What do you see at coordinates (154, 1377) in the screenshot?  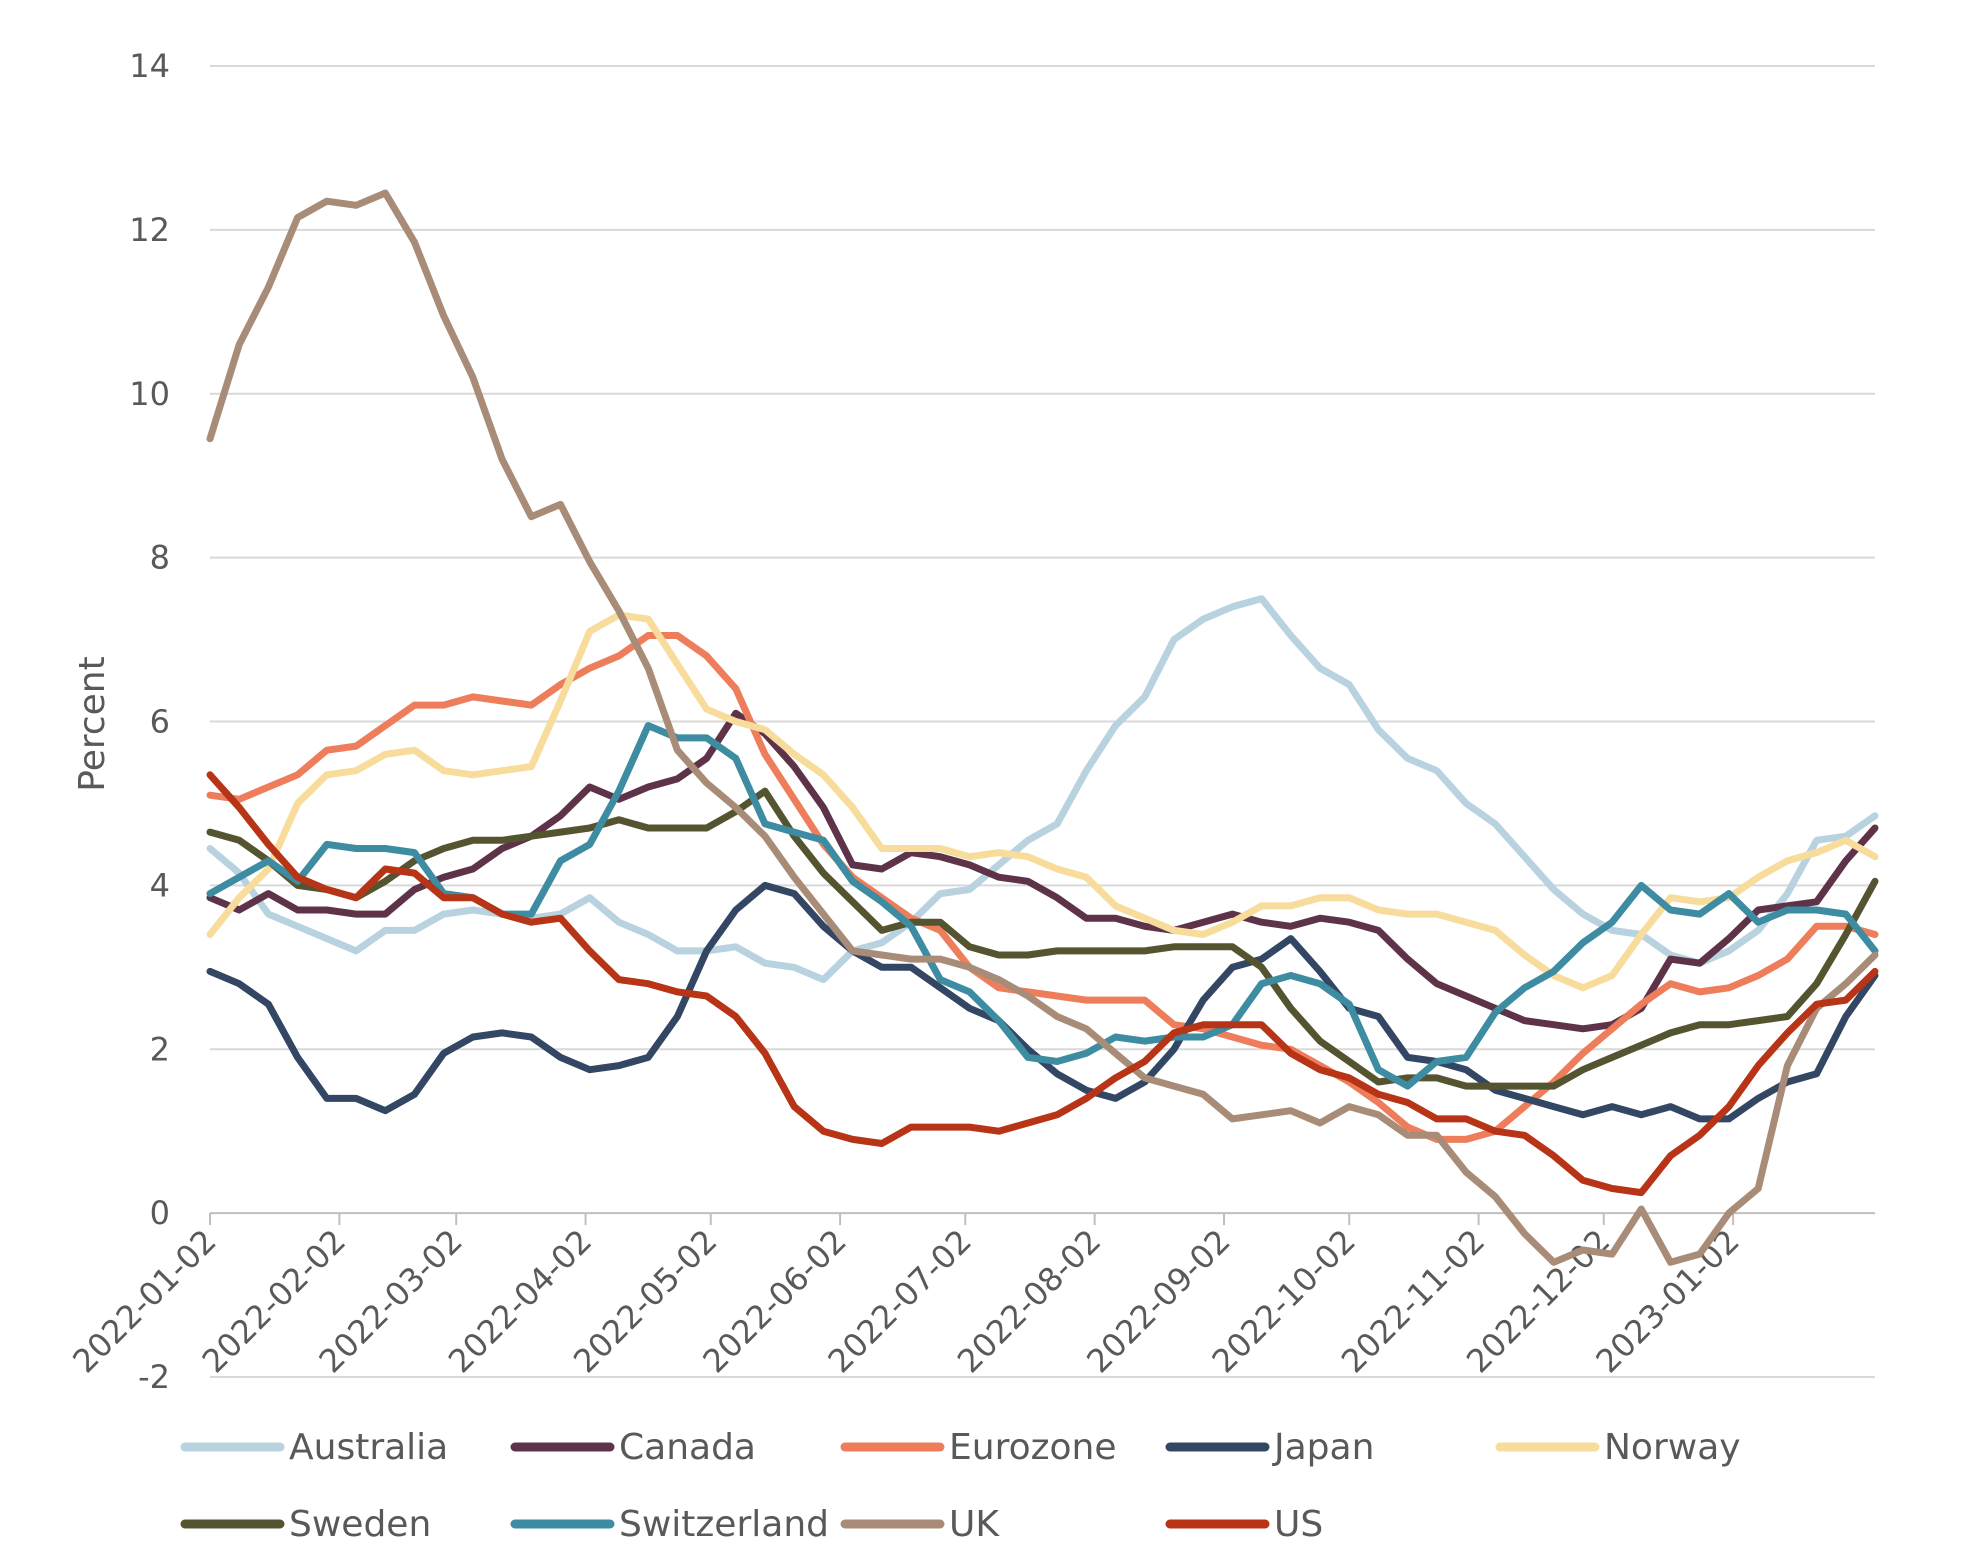 I see `y-tick-label: -2` at bounding box center [154, 1377].